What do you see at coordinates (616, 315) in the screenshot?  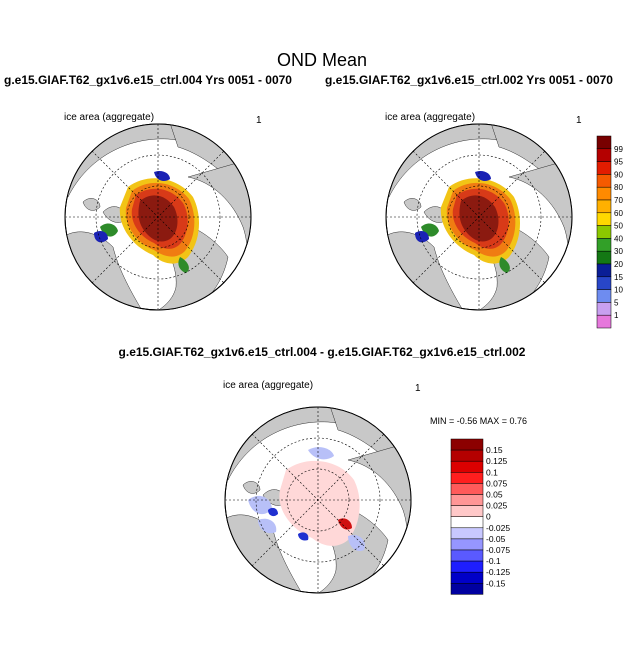 I see `mean-colorbar-tick-label: 1` at bounding box center [616, 315].